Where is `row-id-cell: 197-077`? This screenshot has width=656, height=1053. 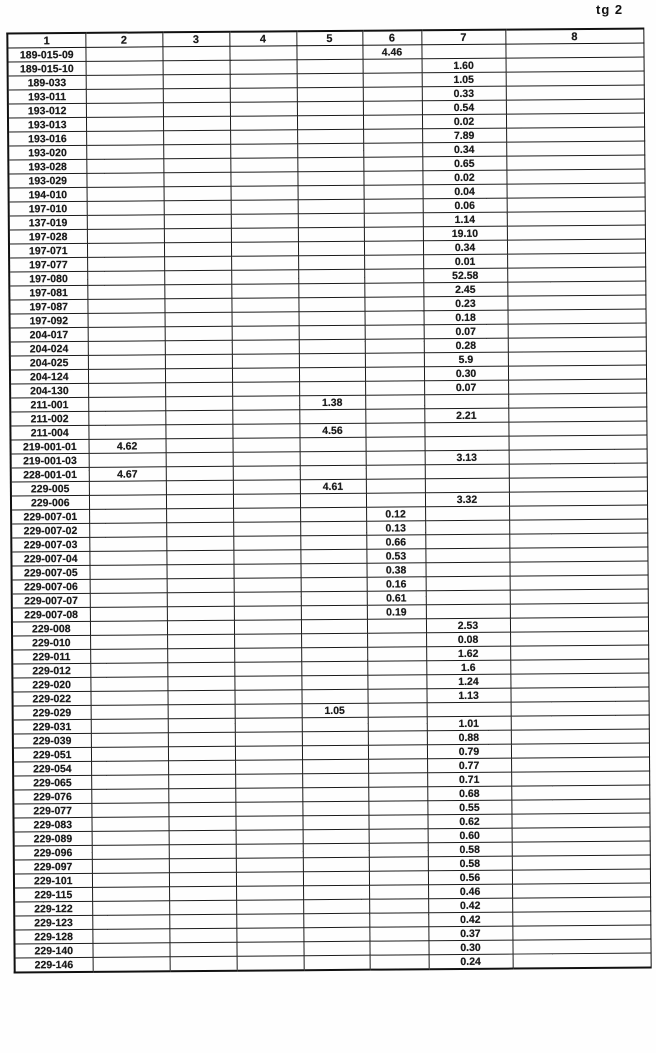 row-id-cell: 197-077 is located at coordinates (48, 265).